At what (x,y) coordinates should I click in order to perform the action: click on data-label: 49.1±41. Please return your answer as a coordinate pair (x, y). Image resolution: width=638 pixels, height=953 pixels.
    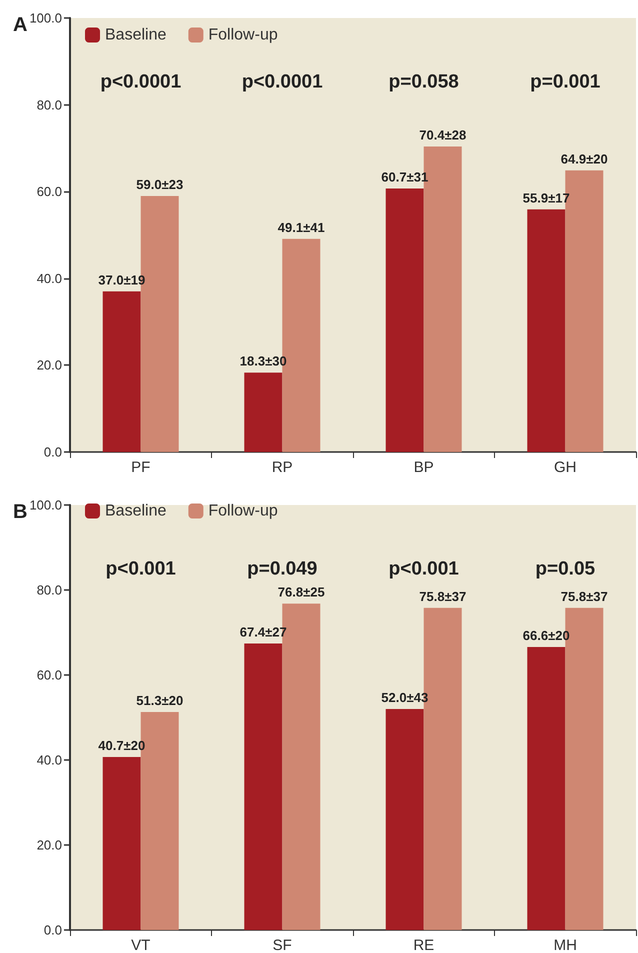
    Looking at the image, I should click on (301, 227).